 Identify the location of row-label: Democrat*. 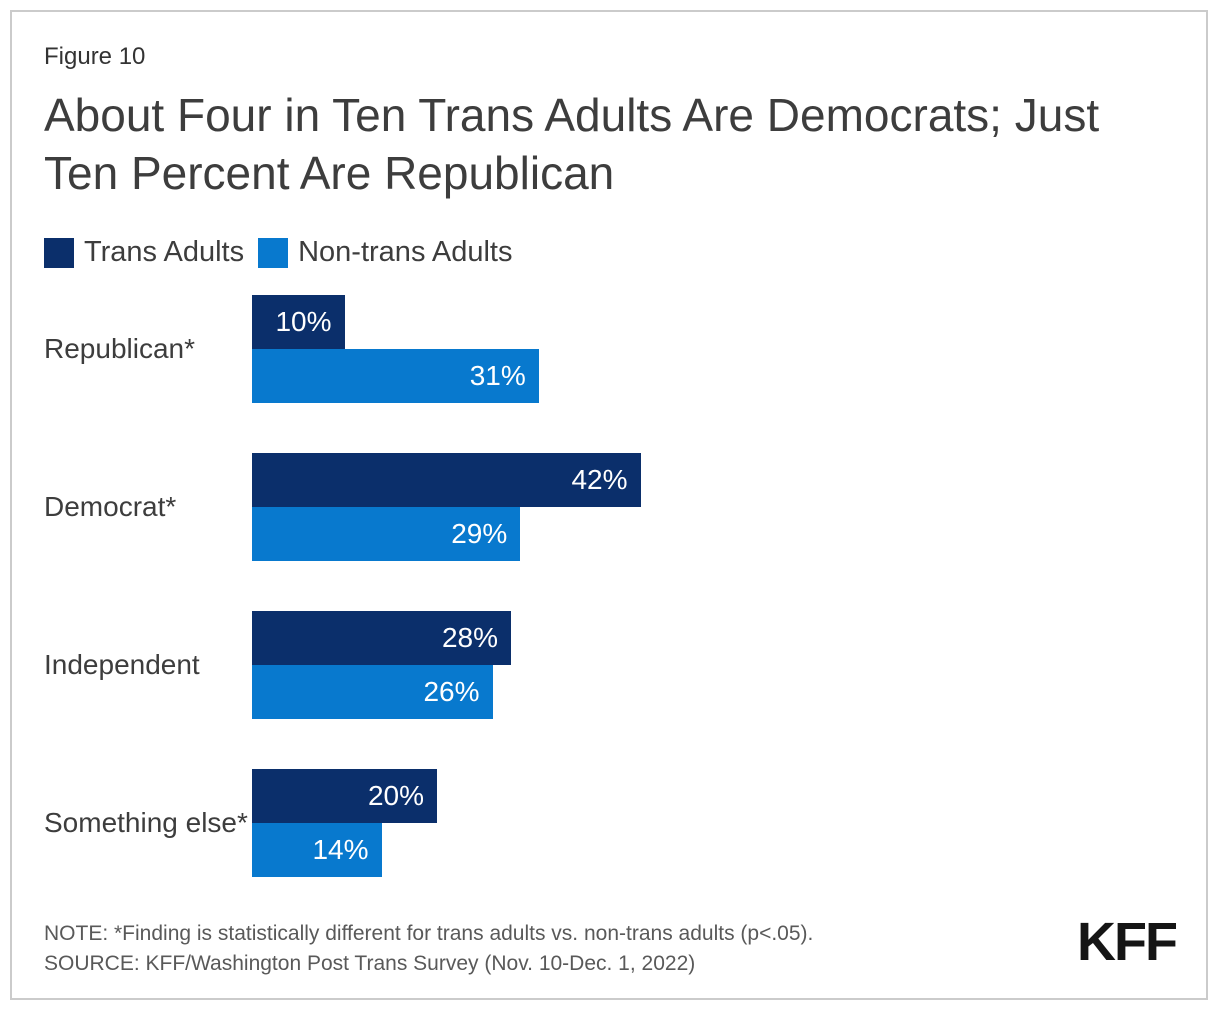
(110, 506).